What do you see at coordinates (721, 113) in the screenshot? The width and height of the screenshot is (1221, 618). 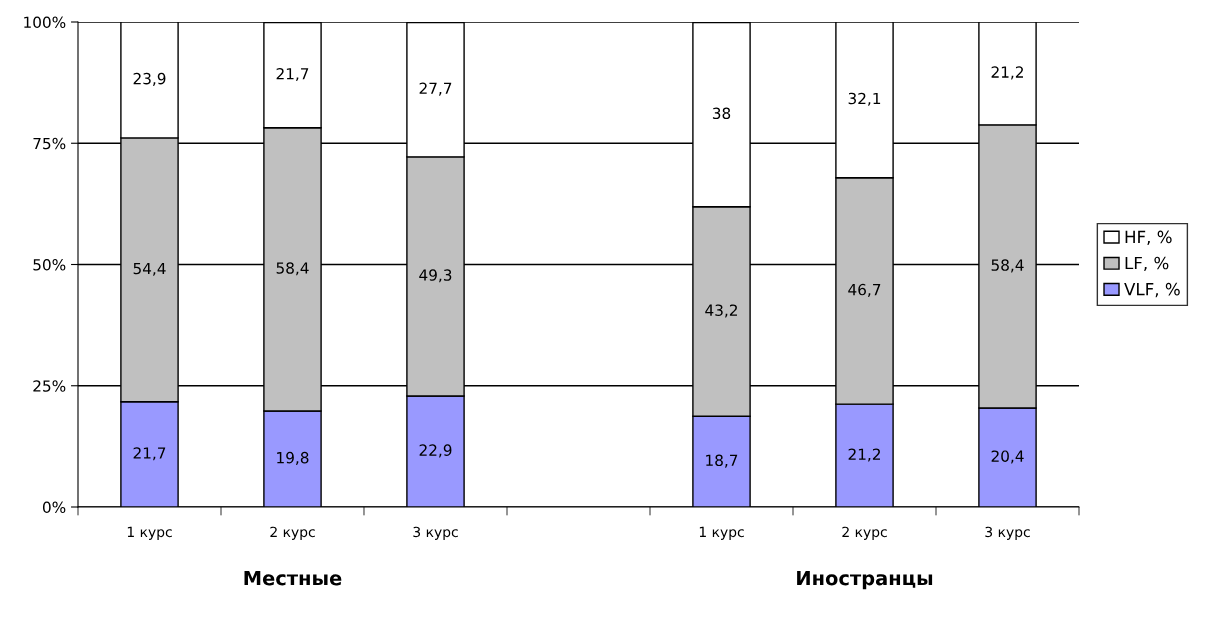 I see `data-label: 38` at bounding box center [721, 113].